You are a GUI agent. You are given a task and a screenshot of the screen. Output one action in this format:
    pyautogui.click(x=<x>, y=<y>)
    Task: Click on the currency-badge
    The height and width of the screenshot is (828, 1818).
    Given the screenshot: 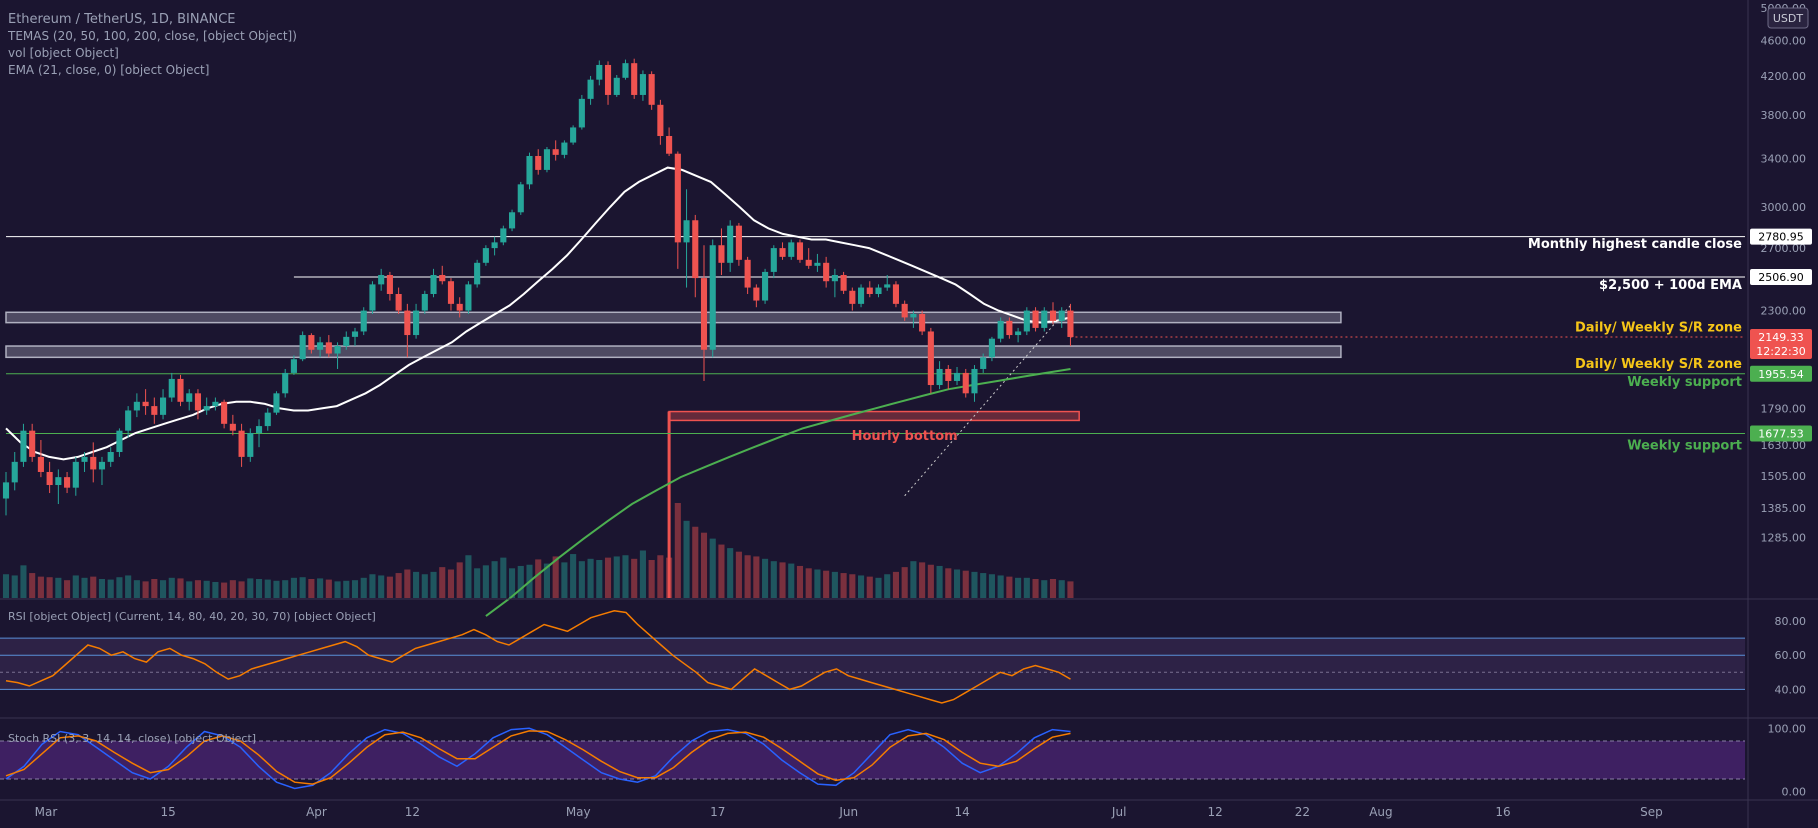 What is the action you would take?
    pyautogui.click(x=1788, y=18)
    